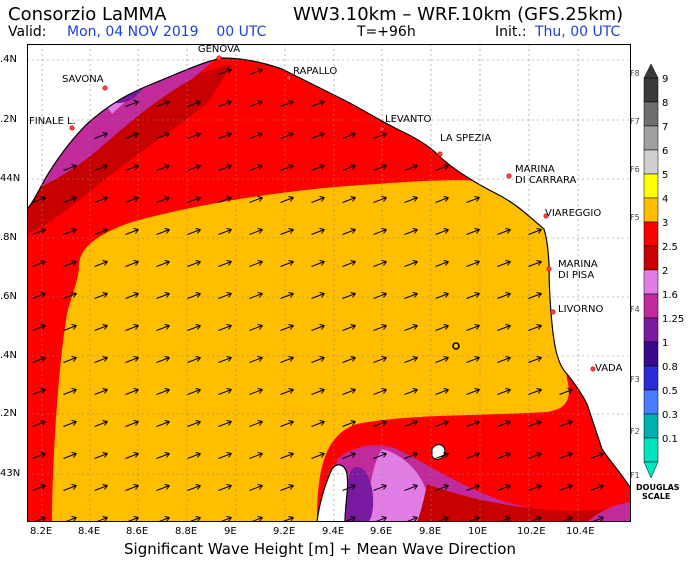  I want to click on douglas-label: F8, so click(635, 73).